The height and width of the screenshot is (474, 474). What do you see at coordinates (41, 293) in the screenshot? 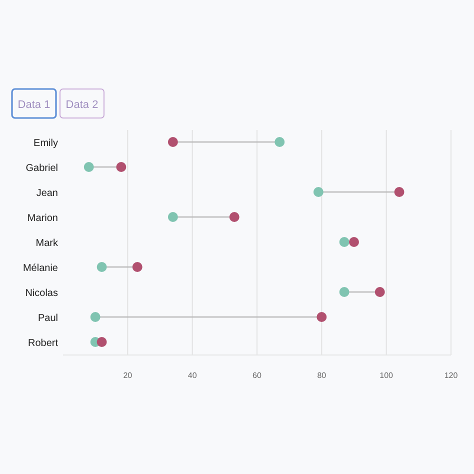
I see `y-tick-label: Nicolas` at bounding box center [41, 293].